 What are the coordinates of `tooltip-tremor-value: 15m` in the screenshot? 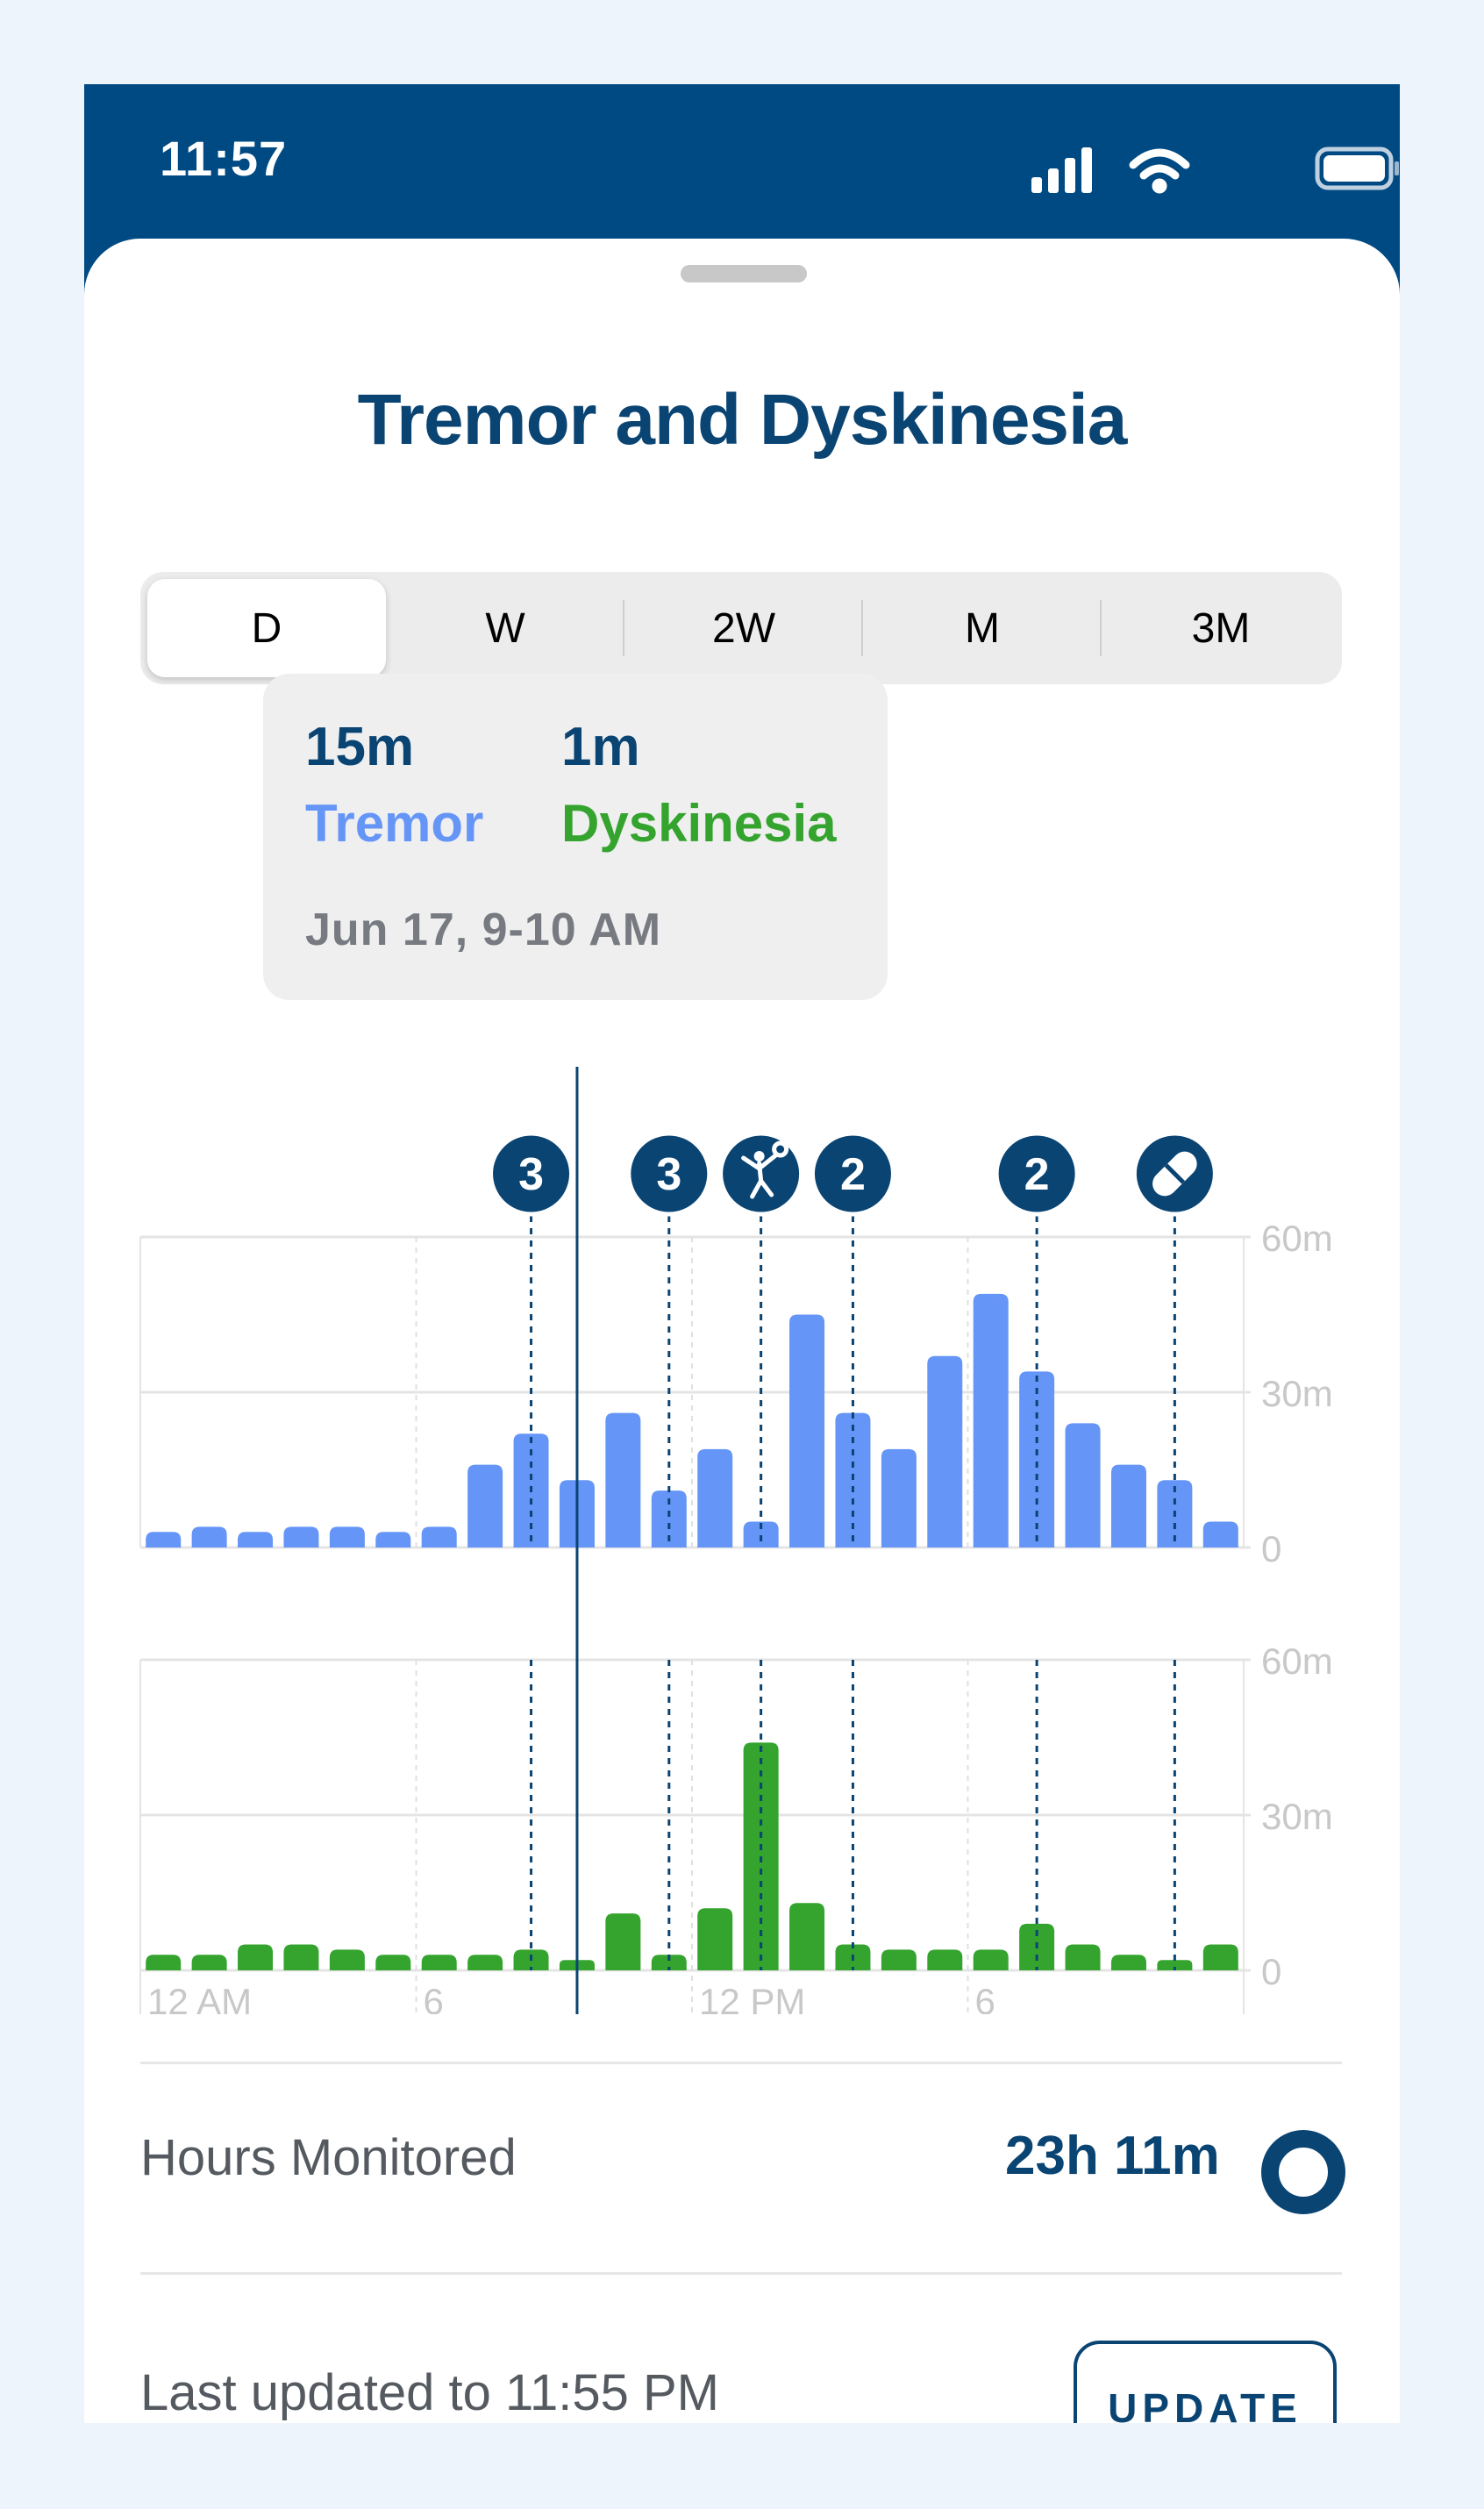 It's located at (360, 747).